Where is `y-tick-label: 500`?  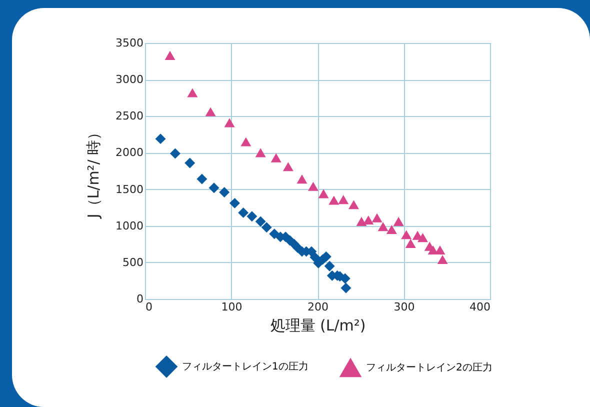 y-tick-label: 500 is located at coordinates (133, 262).